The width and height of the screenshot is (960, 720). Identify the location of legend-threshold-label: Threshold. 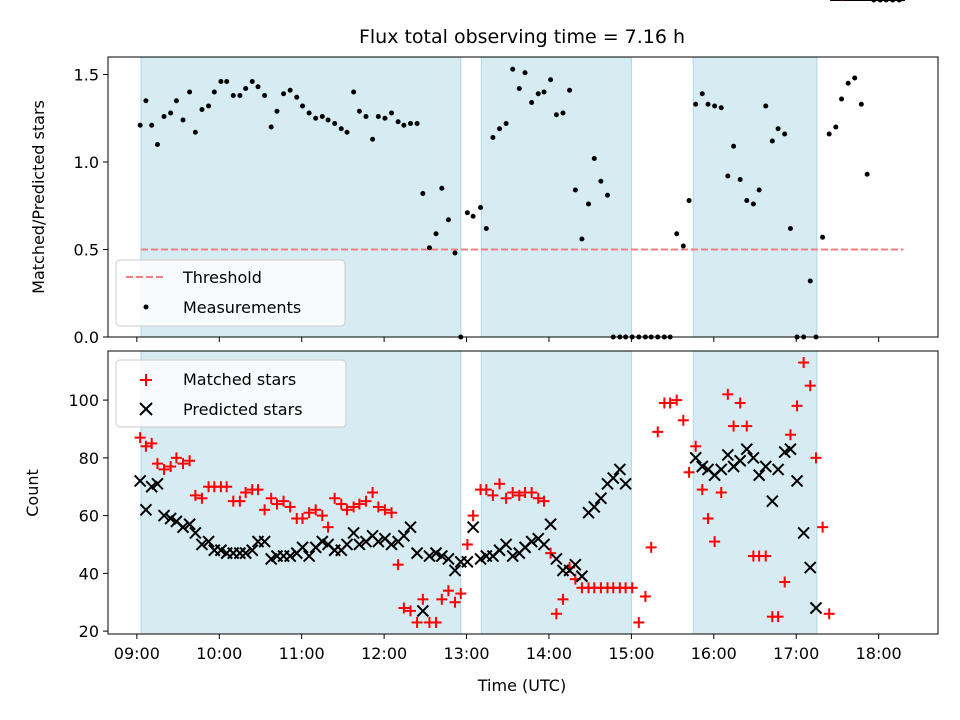
(222, 277).